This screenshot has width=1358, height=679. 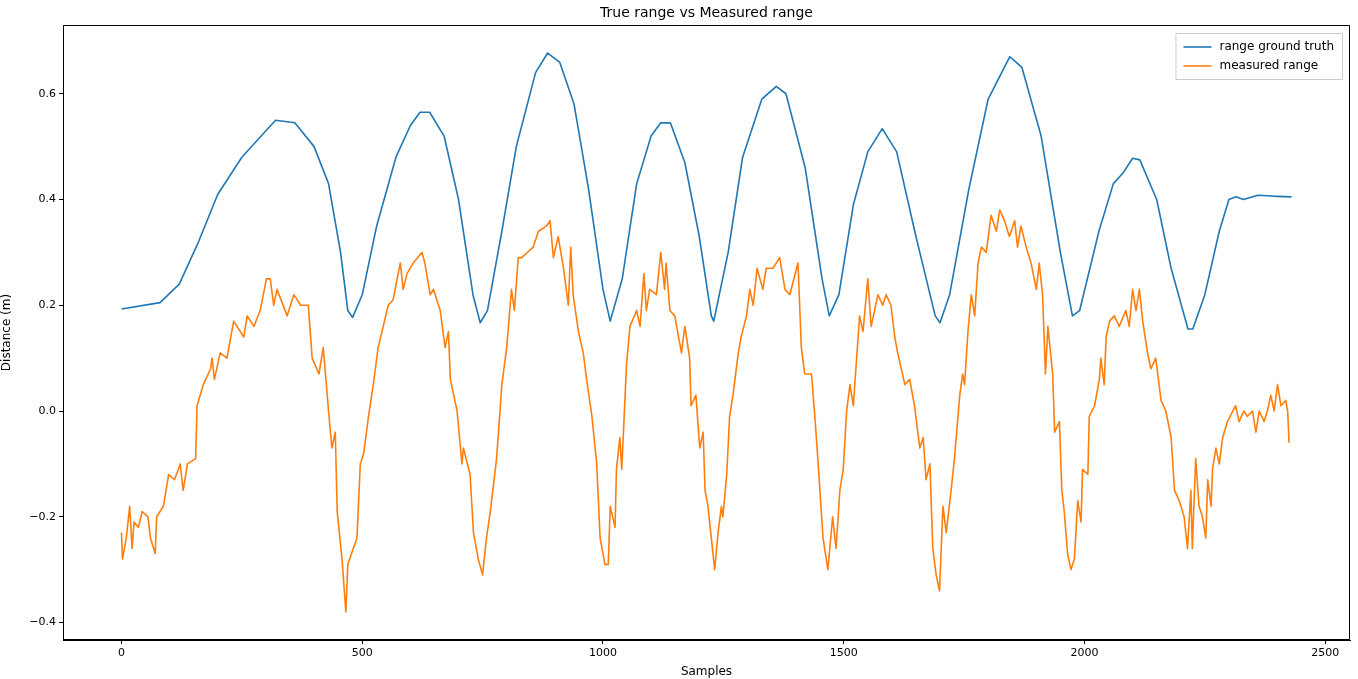 What do you see at coordinates (121, 653) in the screenshot?
I see `x-tick-label: 0` at bounding box center [121, 653].